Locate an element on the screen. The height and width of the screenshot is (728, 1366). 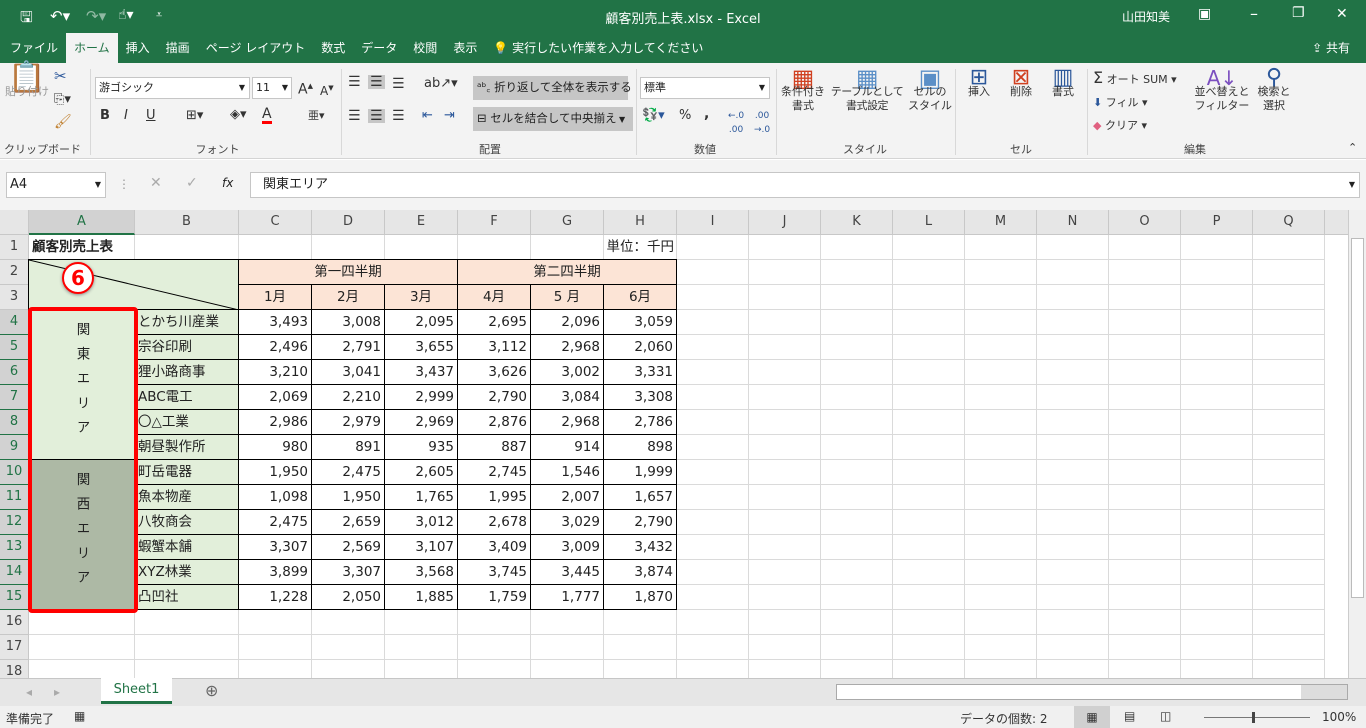
column-header-F: F is located at coordinates (494, 222).